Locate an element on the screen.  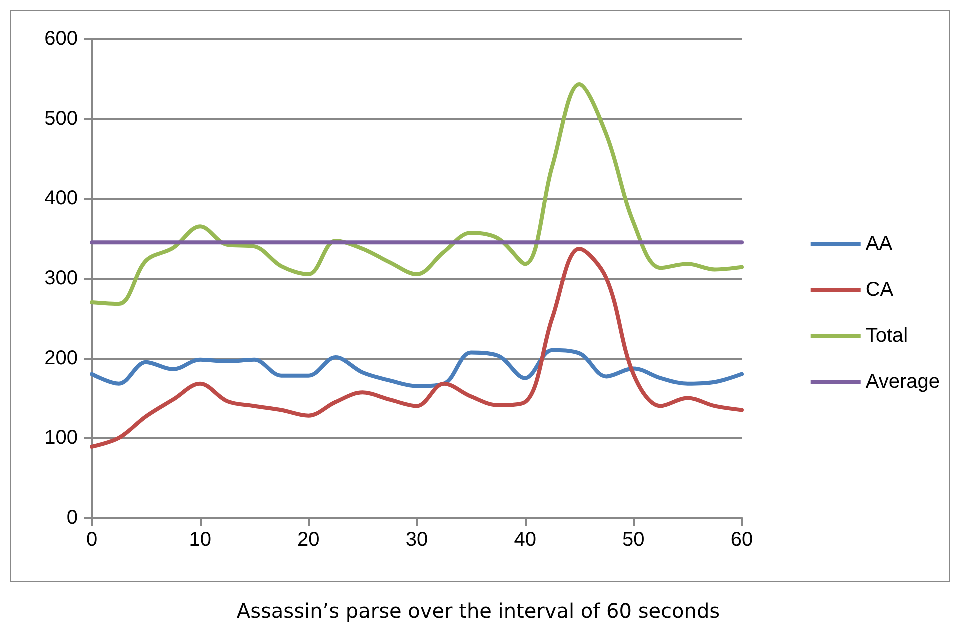
x-tick-label: 40 is located at coordinates (525, 540).